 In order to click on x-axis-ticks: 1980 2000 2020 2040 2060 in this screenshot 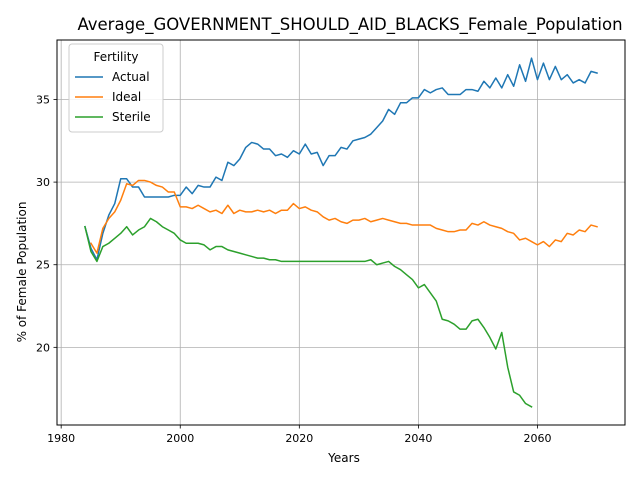, I will do `click(299, 435)`.